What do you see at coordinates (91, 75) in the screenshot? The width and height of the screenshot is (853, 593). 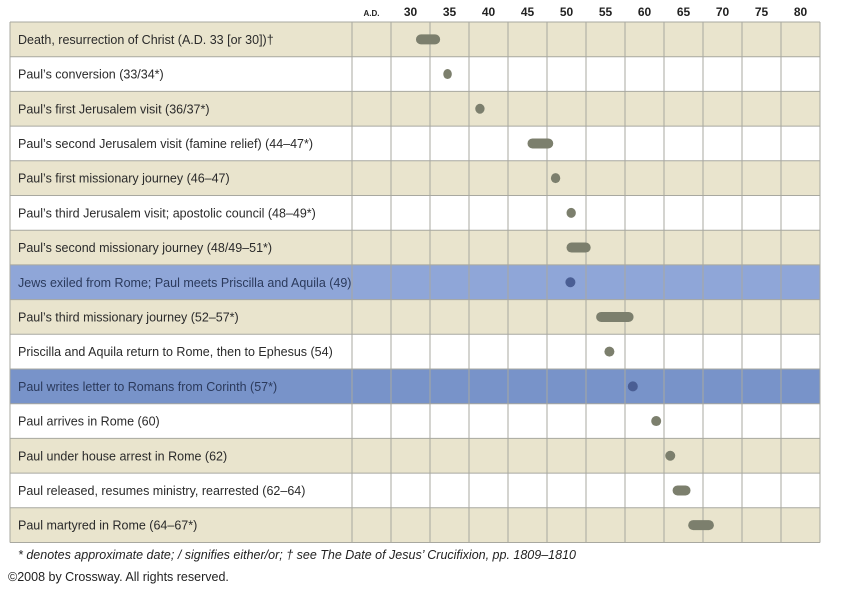 I see `event-label: Paul’s conversion (33/34*)` at bounding box center [91, 75].